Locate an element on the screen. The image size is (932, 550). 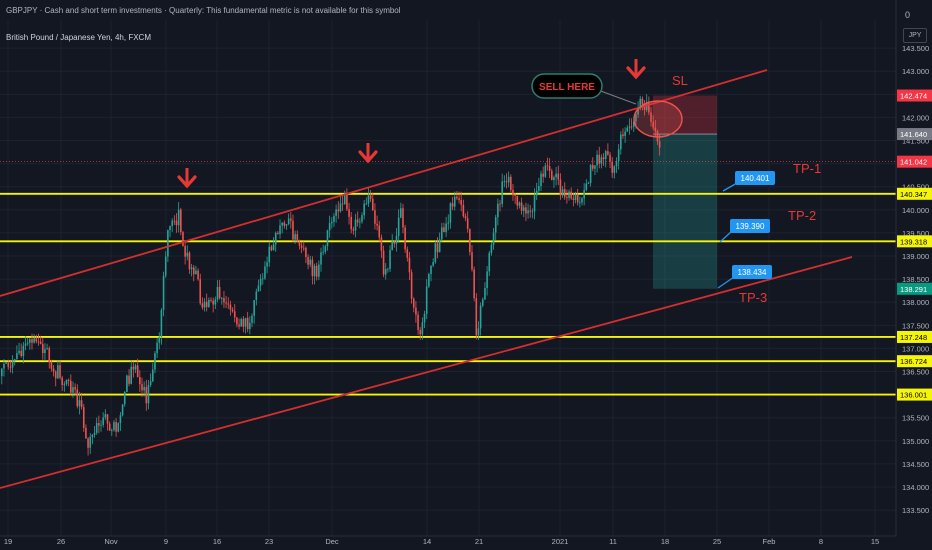
price-tick-label: 135.500 is located at coordinates (915, 418).